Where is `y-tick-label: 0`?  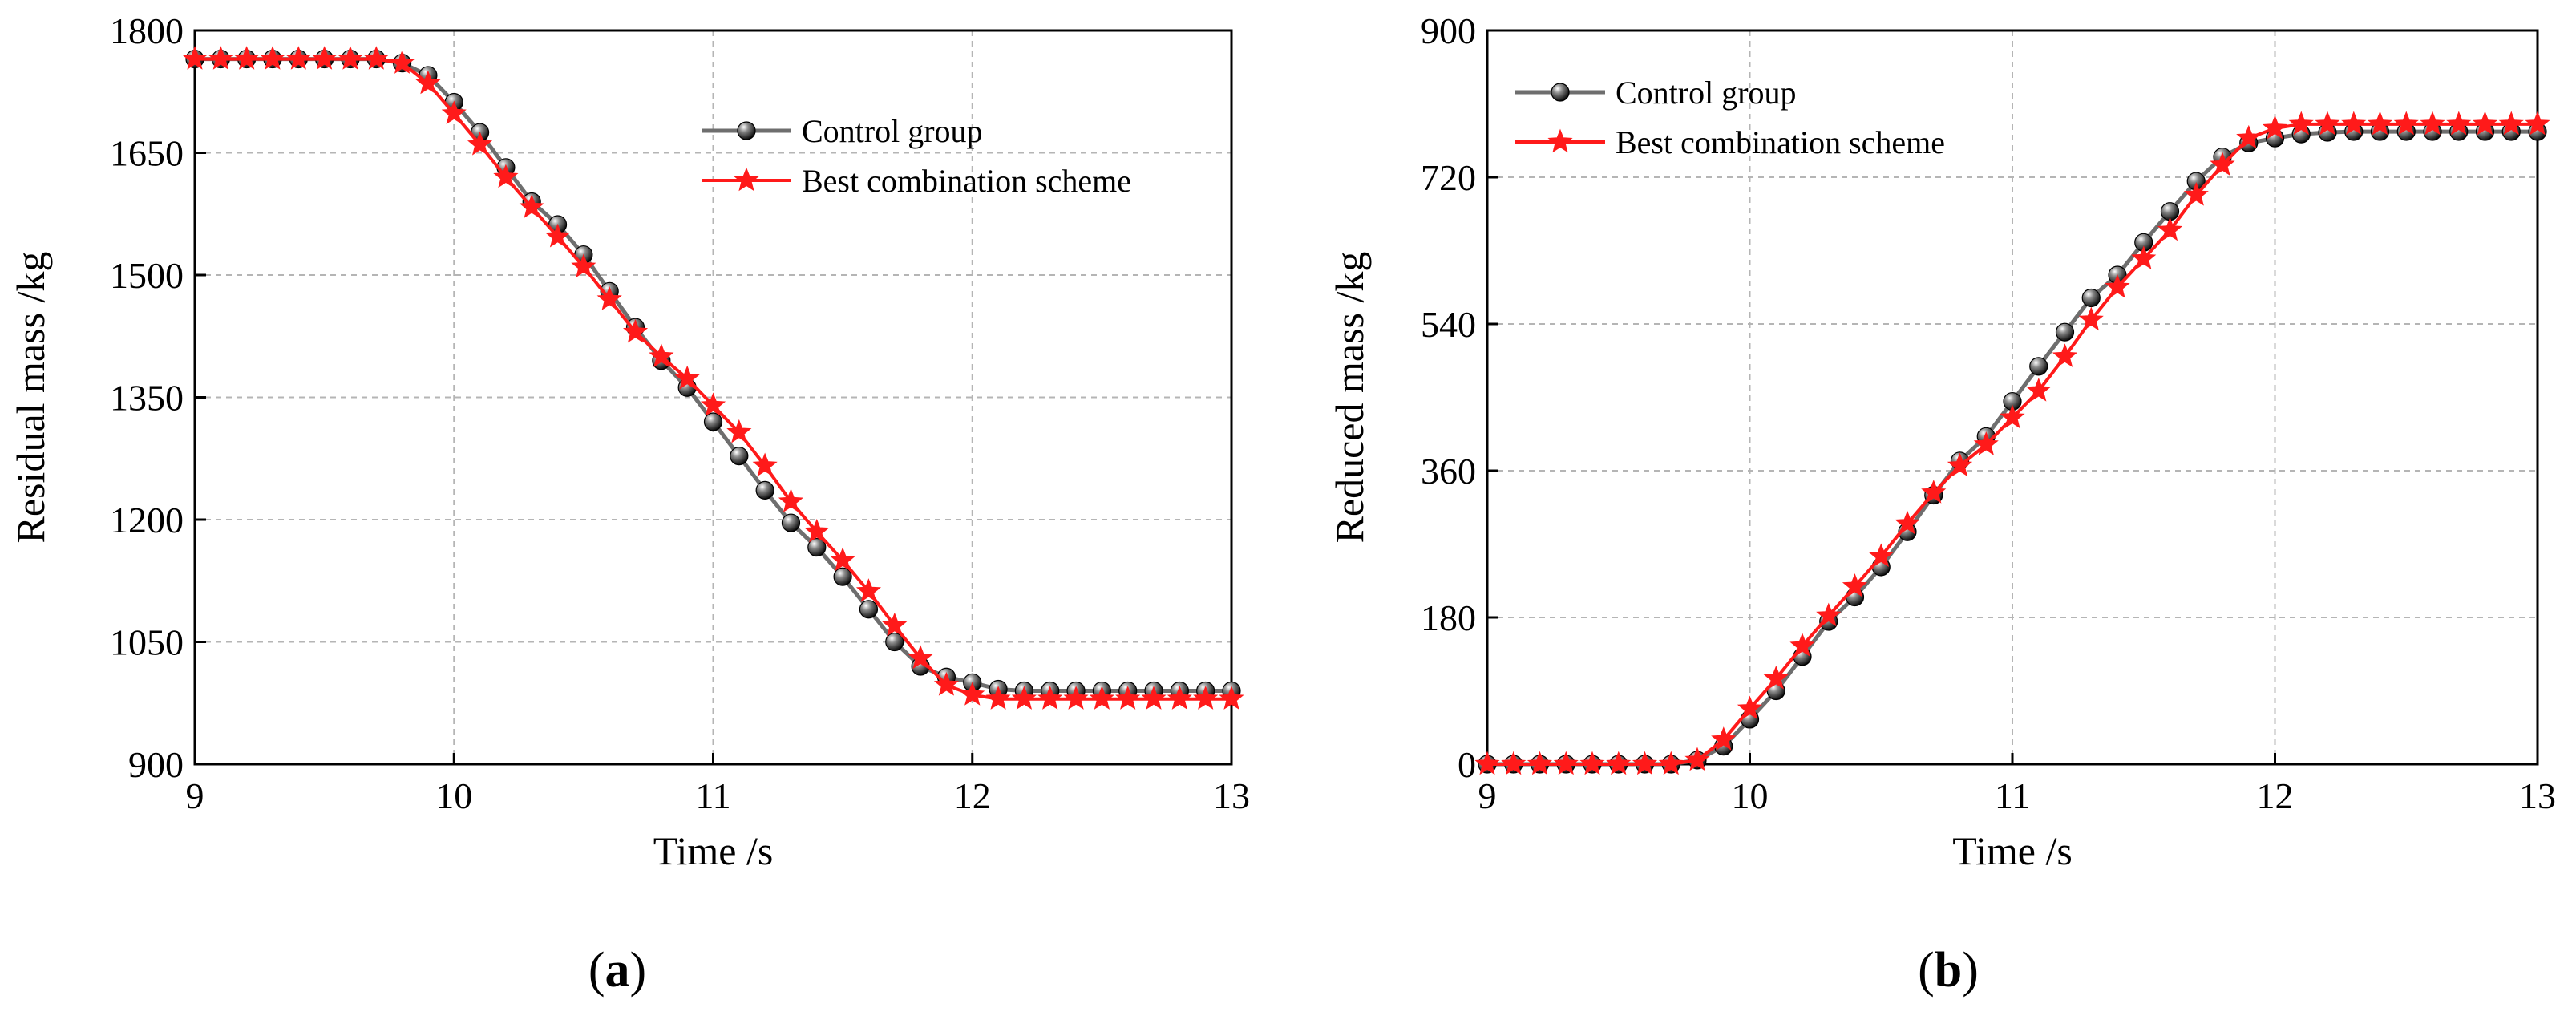 y-tick-label: 0 is located at coordinates (1467, 764).